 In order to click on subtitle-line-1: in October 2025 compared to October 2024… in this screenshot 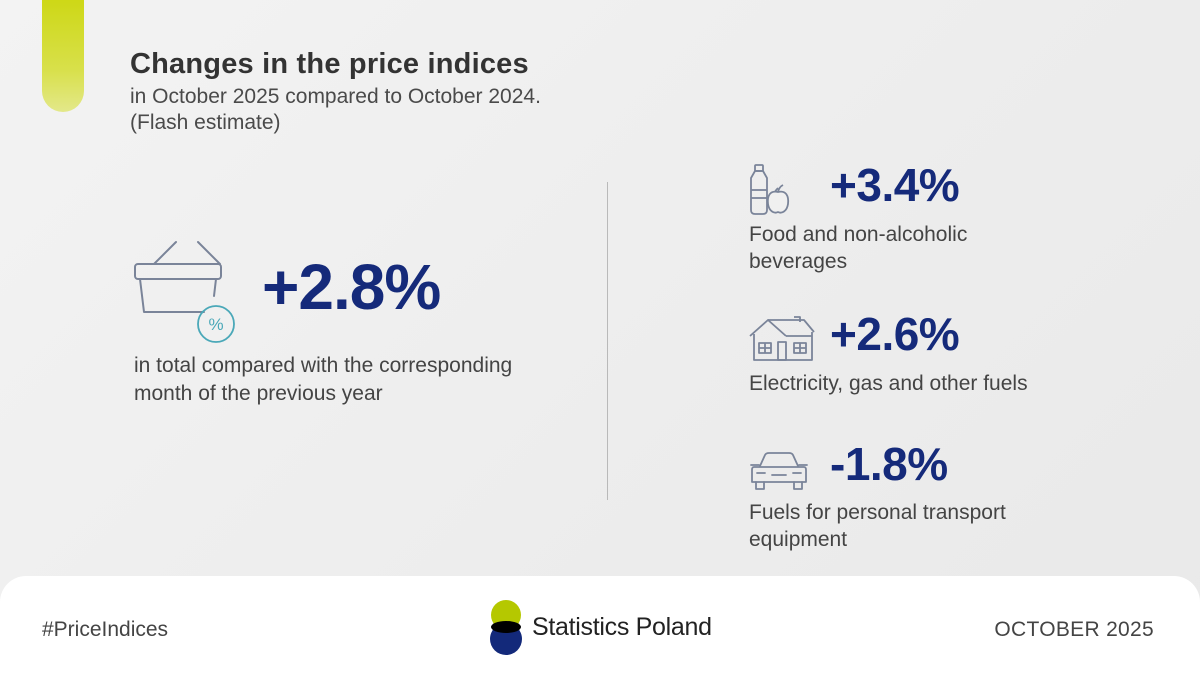, I will do `click(335, 96)`.